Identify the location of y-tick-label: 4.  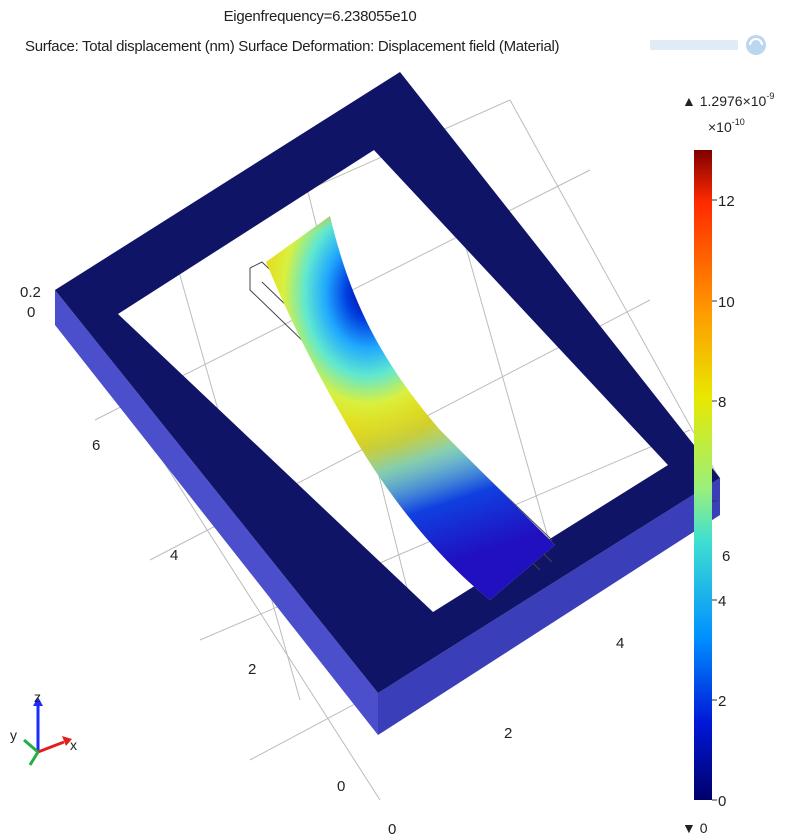
(174, 555).